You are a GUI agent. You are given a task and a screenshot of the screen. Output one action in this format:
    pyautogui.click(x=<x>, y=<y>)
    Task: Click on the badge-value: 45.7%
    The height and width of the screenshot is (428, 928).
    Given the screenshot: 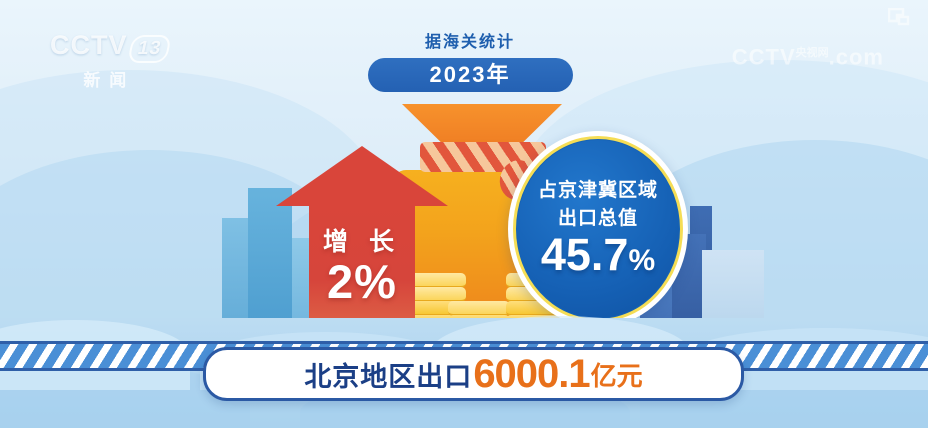 What is the action you would take?
    pyautogui.click(x=598, y=255)
    